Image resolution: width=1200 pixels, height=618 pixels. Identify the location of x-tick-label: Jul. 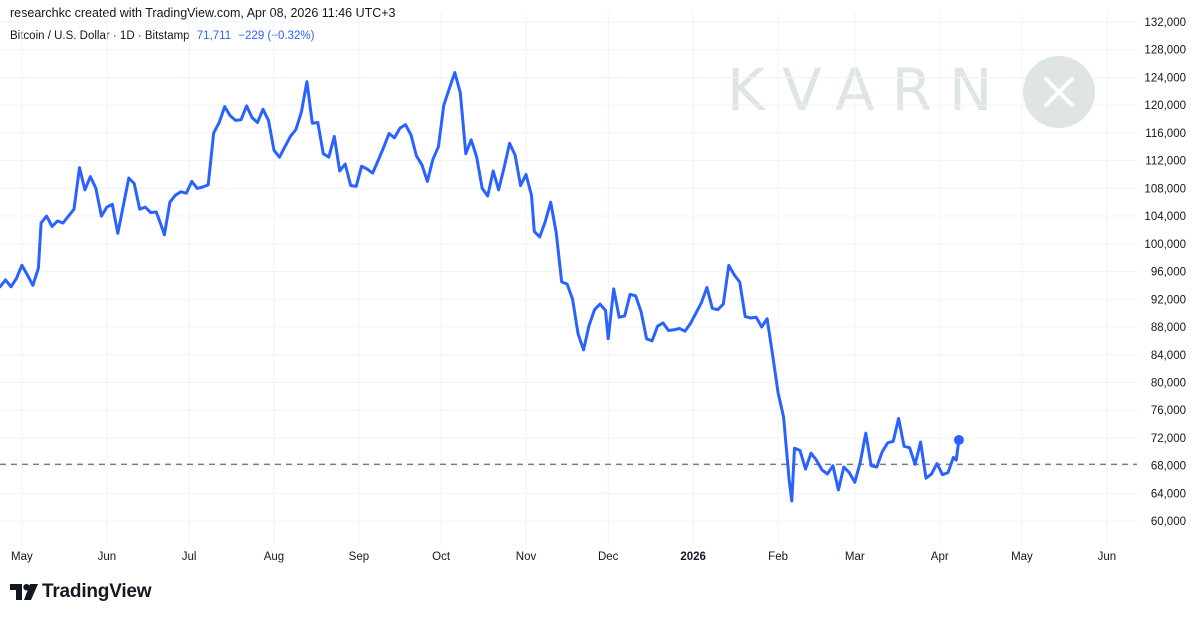
(189, 557).